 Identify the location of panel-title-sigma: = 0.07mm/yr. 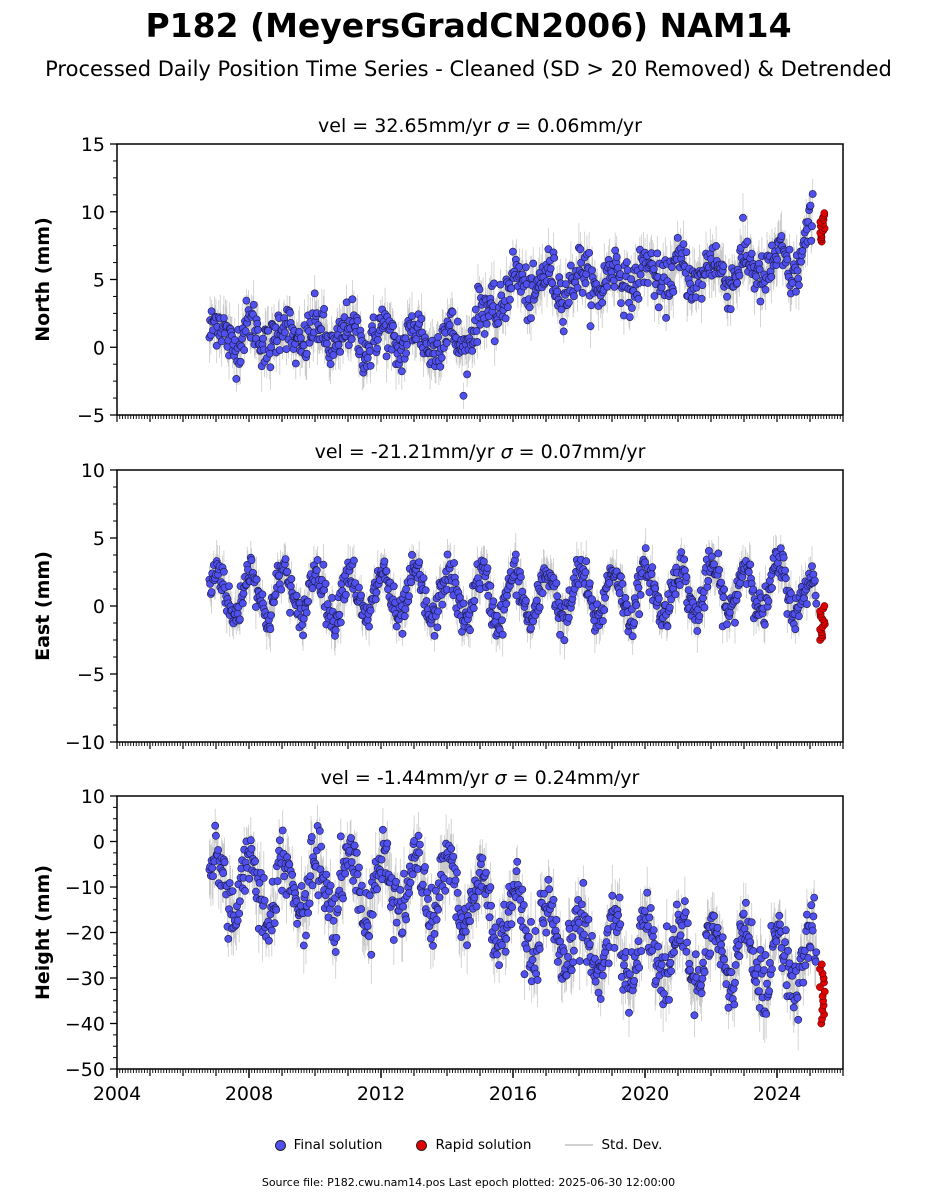
(579, 452).